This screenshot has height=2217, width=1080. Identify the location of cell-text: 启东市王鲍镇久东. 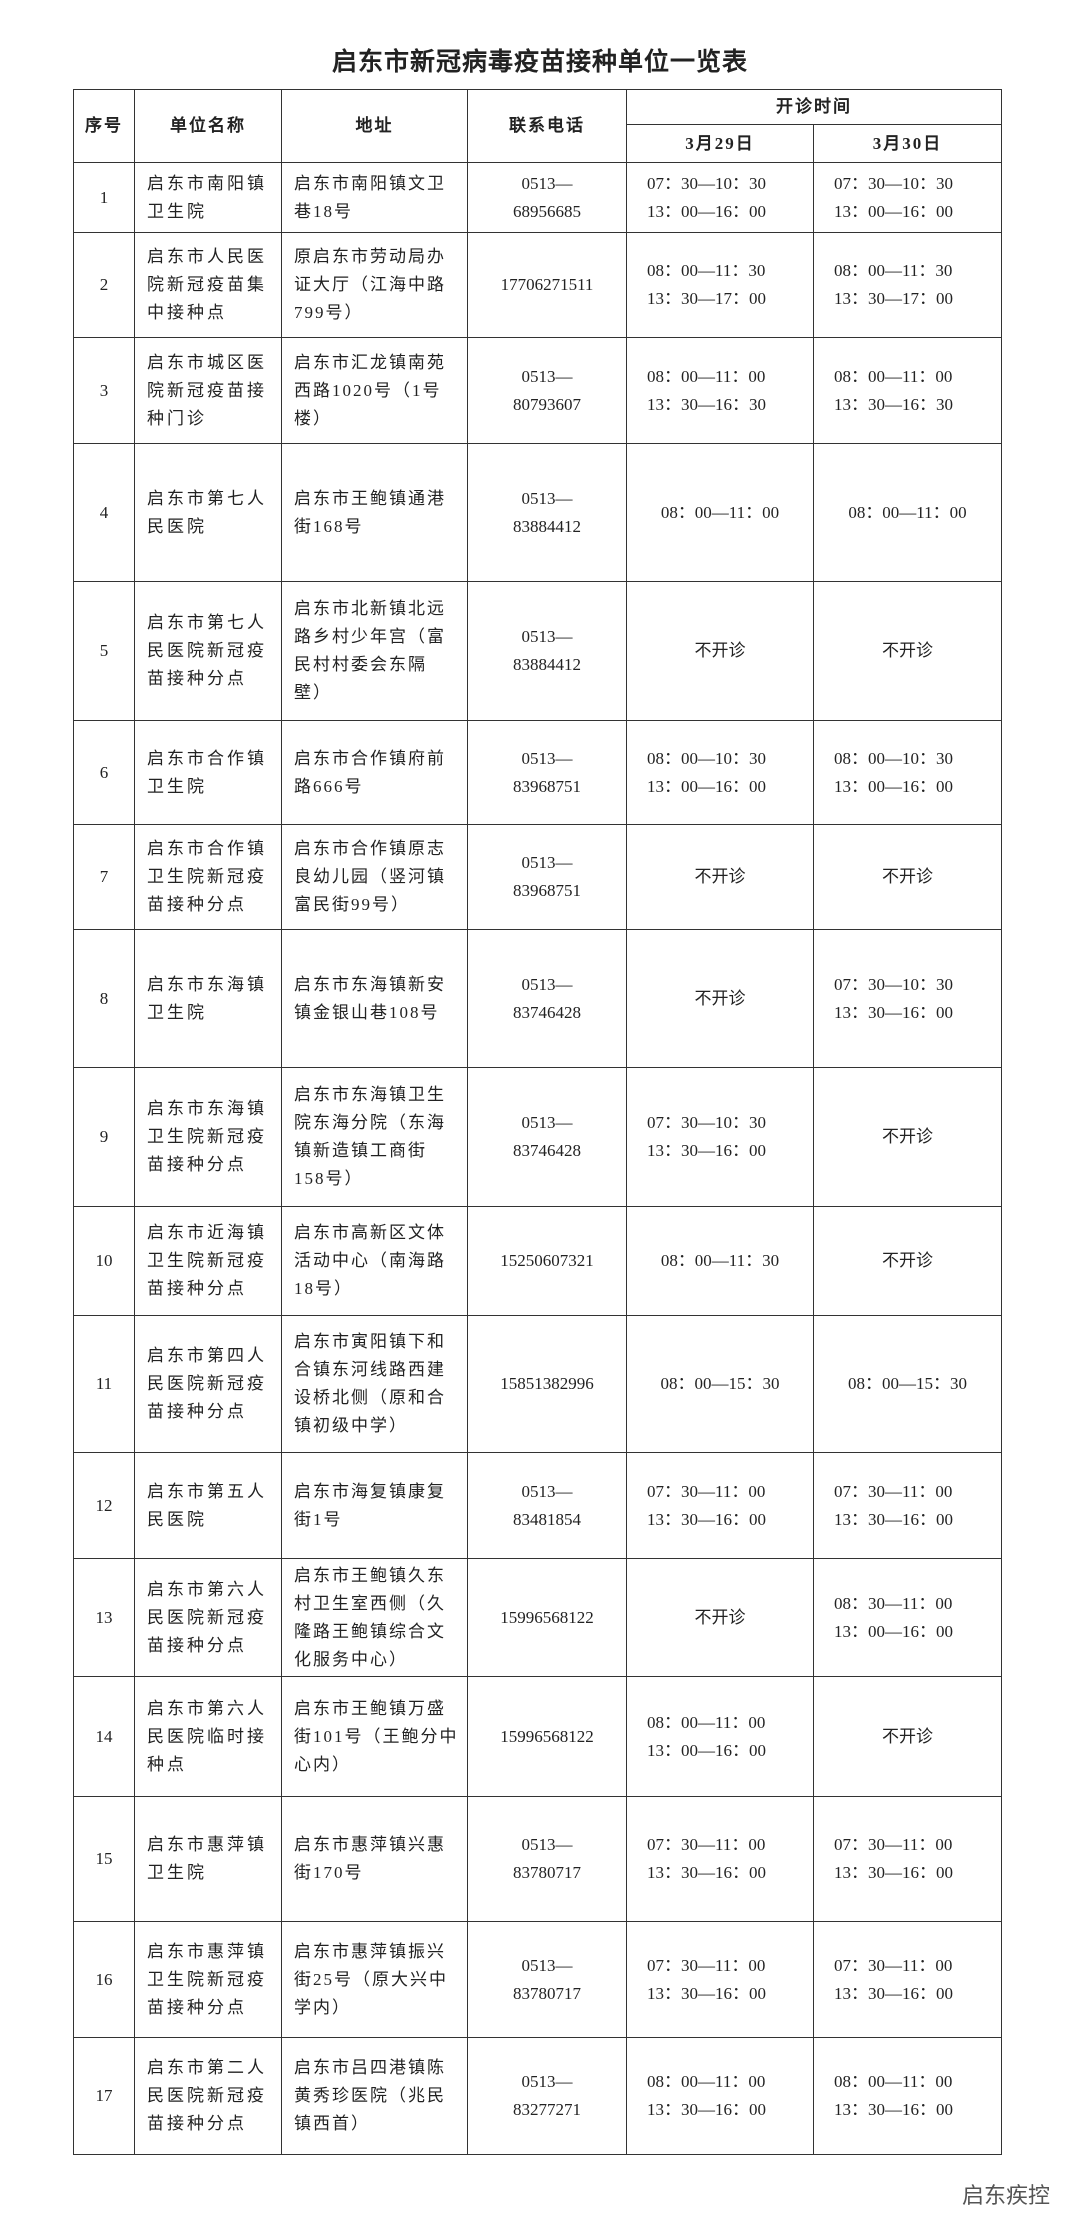
(370, 1575).